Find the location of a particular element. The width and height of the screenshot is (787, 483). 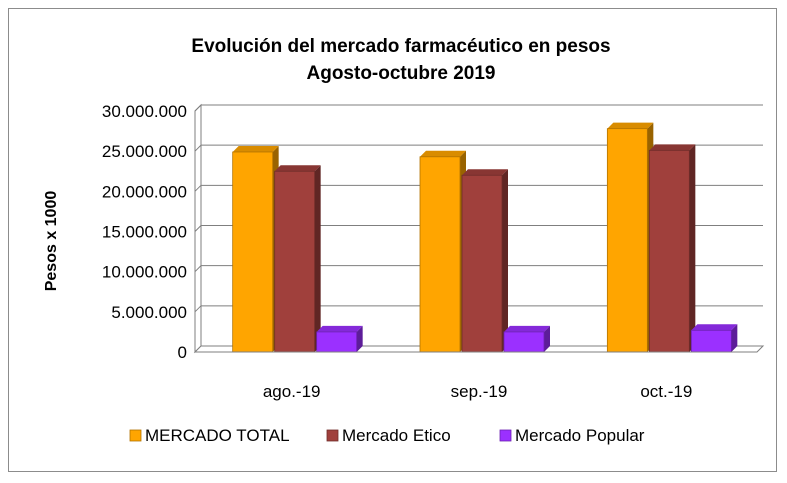

chart-subtitle: Agosto-octubre 2019 is located at coordinates (401, 73).